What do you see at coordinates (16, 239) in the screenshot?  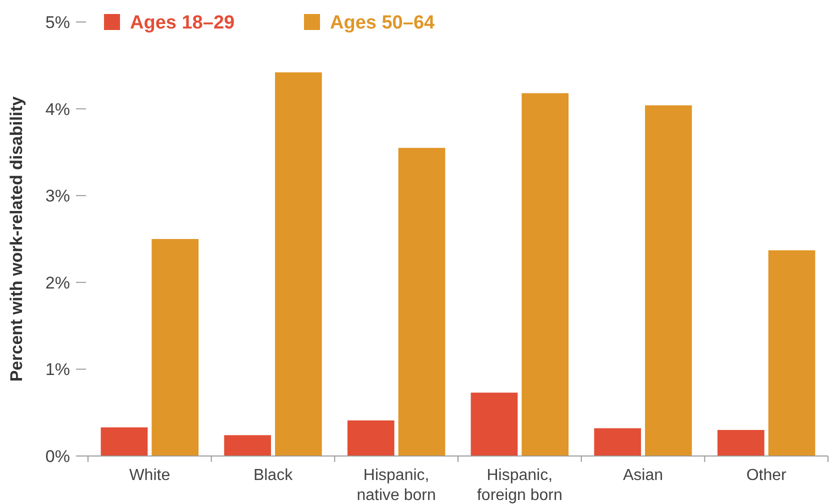 I see `y-axis-title: Percent with work-related disability` at bounding box center [16, 239].